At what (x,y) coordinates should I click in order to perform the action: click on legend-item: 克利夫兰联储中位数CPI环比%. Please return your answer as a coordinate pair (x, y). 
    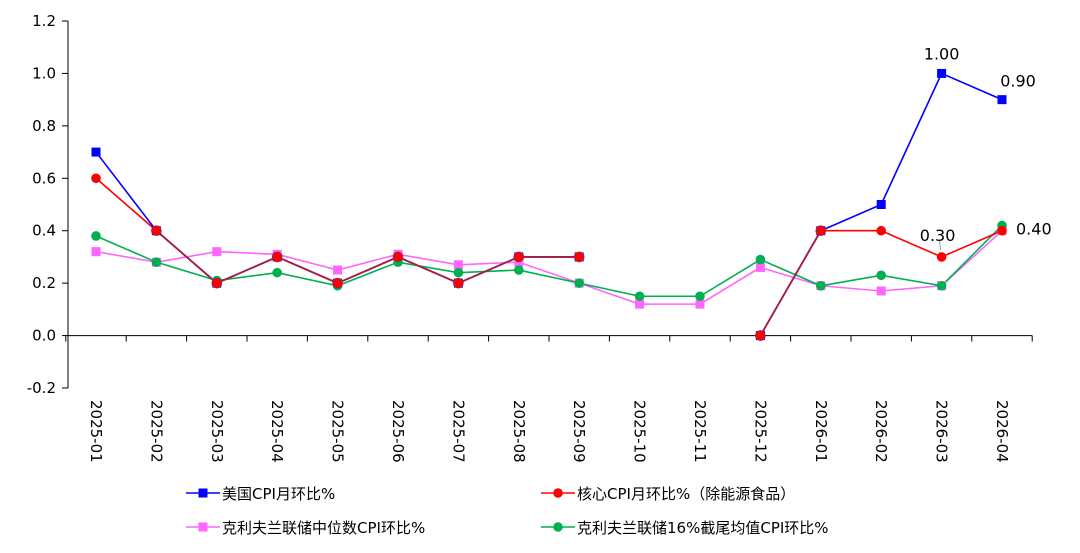
    Looking at the image, I should click on (305, 528).